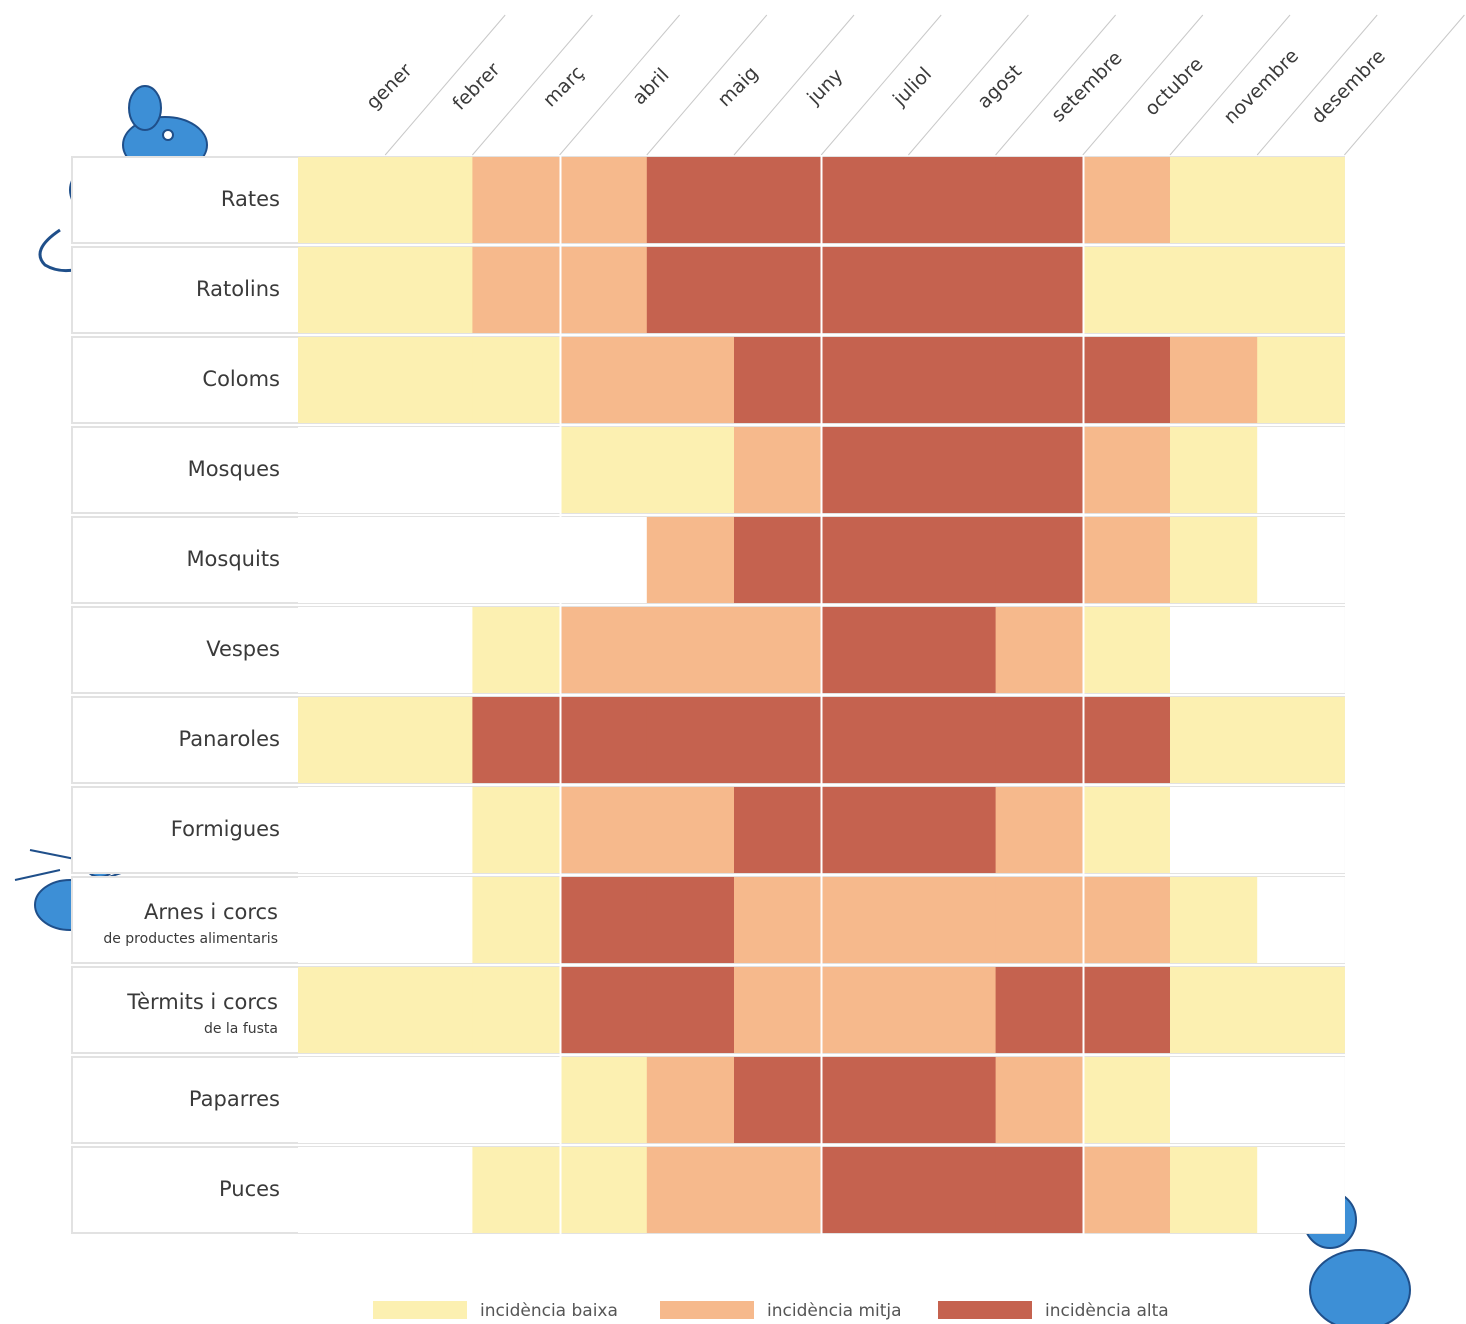  What do you see at coordinates (243, 649) in the screenshot?
I see `row-label: Vespes` at bounding box center [243, 649].